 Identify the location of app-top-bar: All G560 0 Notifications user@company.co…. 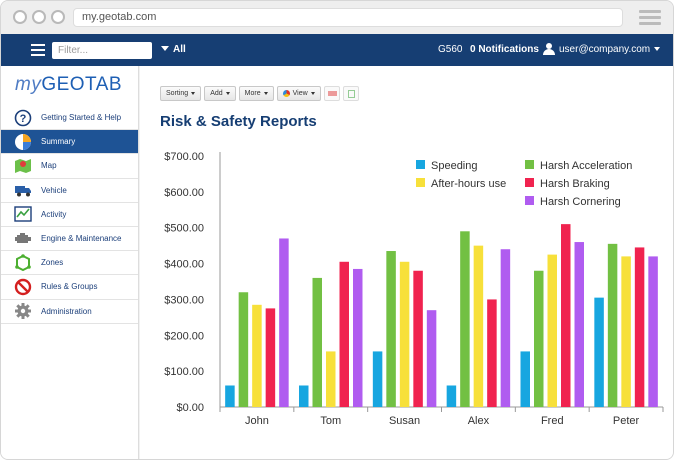
(337, 50).